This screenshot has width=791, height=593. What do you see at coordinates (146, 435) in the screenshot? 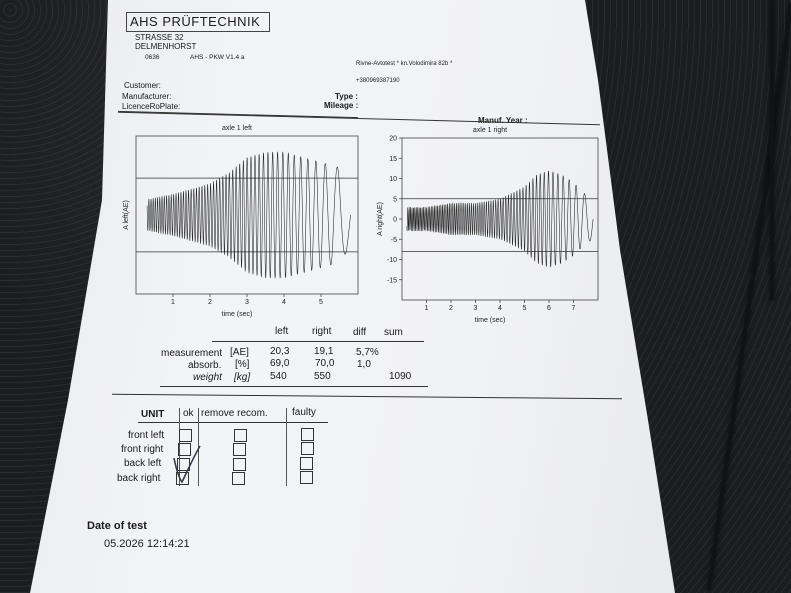
I see `row-front-left: front left` at bounding box center [146, 435].